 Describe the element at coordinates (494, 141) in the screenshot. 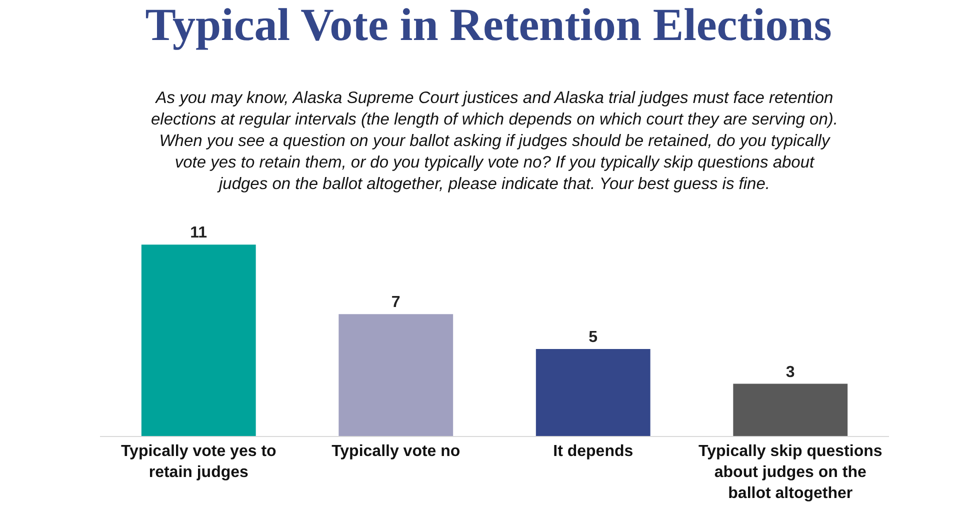

I see `chart-subtitle: As you may know, Alaska Supreme Court justices and Alaska trial judges must face retention elections at regular intervals (the length of which depends on which court they are serving on). When you see a question on your ballot asking if judges should be retained, do you typically vote yes to retain them, or do you typically vote no? If you typically skip questions about judges on the ballot altogether, please indicate that. Your best guess is fine.` at that location.